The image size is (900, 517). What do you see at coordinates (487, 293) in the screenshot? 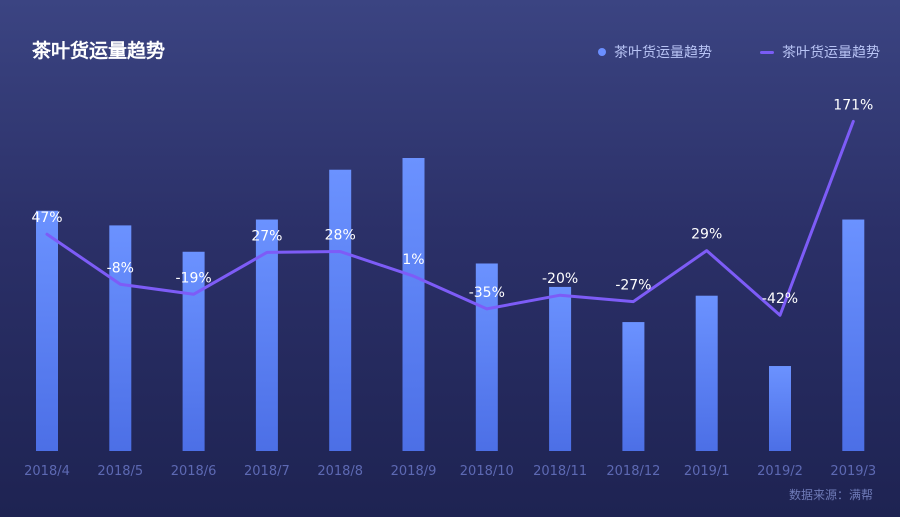
I see `line-data-label: -35%` at bounding box center [487, 293].